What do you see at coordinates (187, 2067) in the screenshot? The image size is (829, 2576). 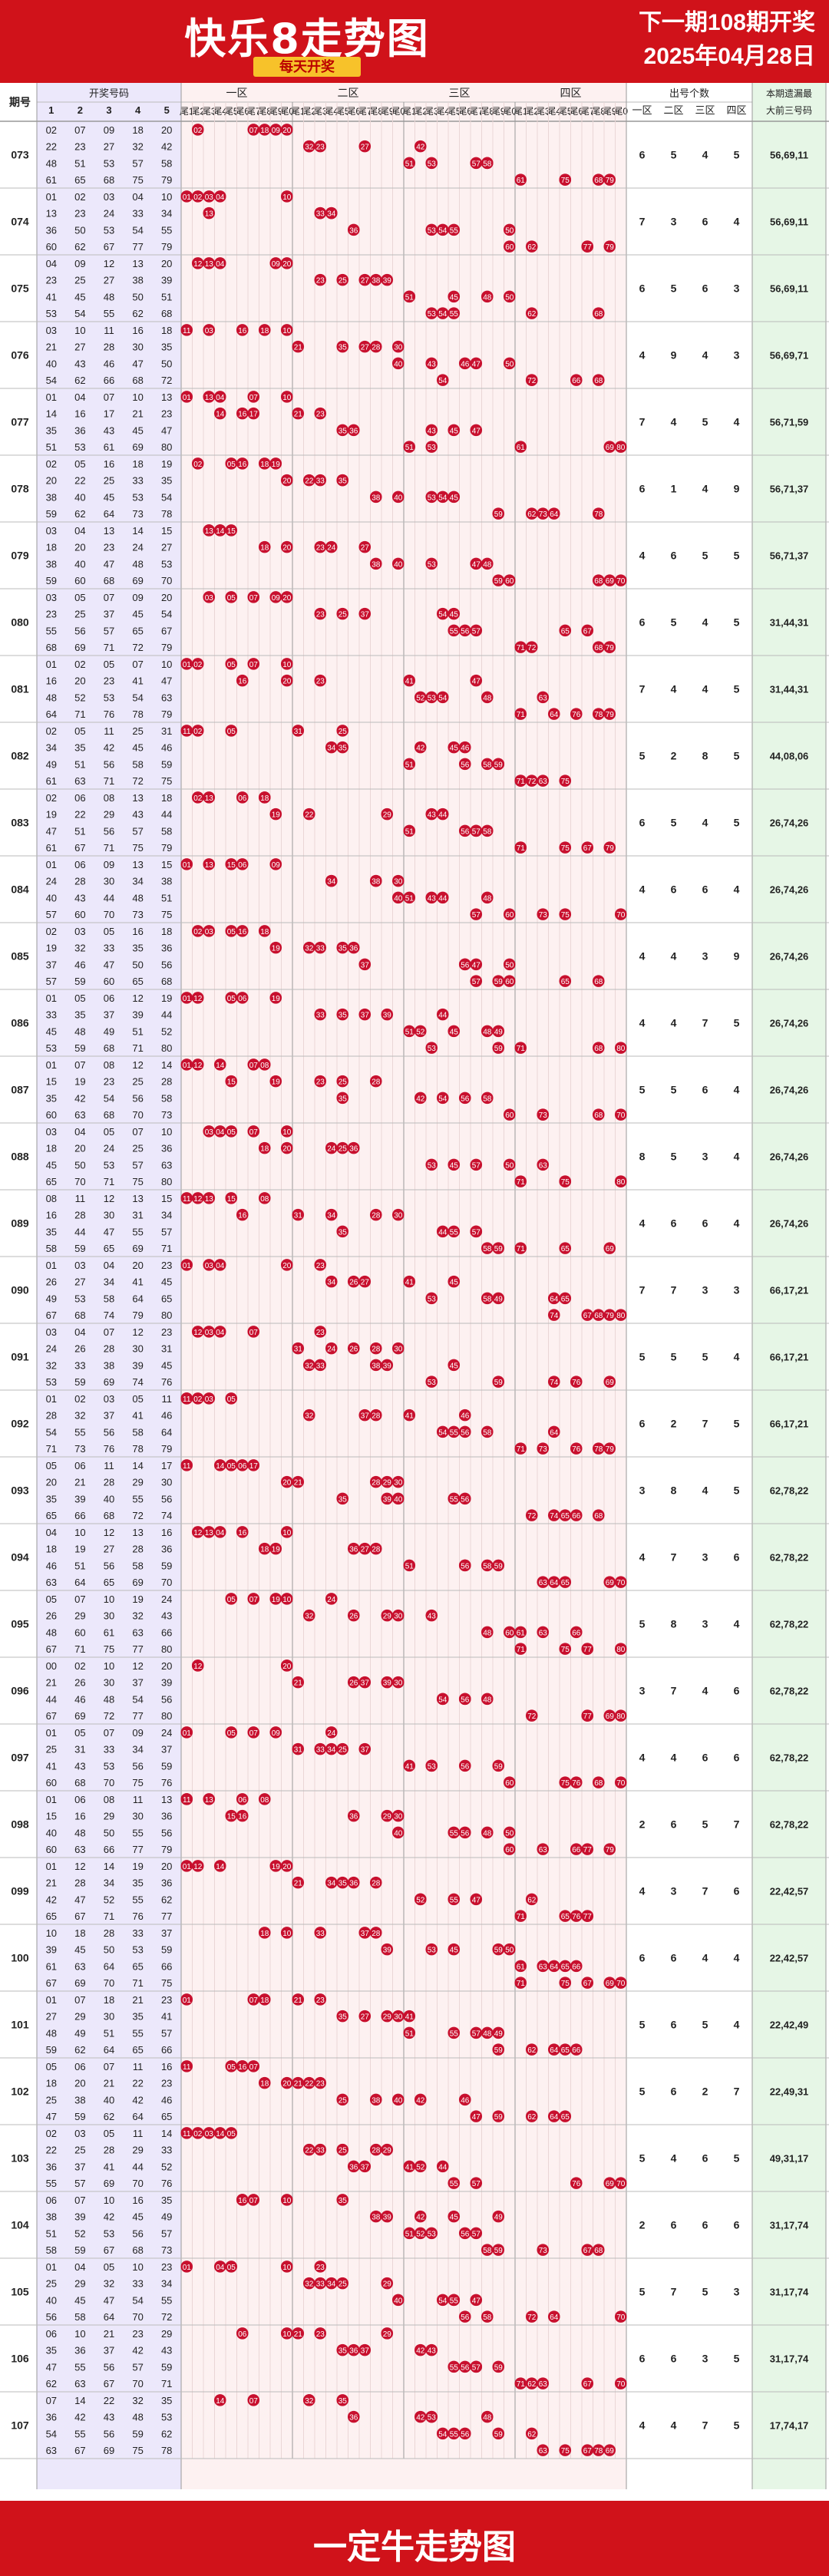 I see `ball-label: 11` at bounding box center [187, 2067].